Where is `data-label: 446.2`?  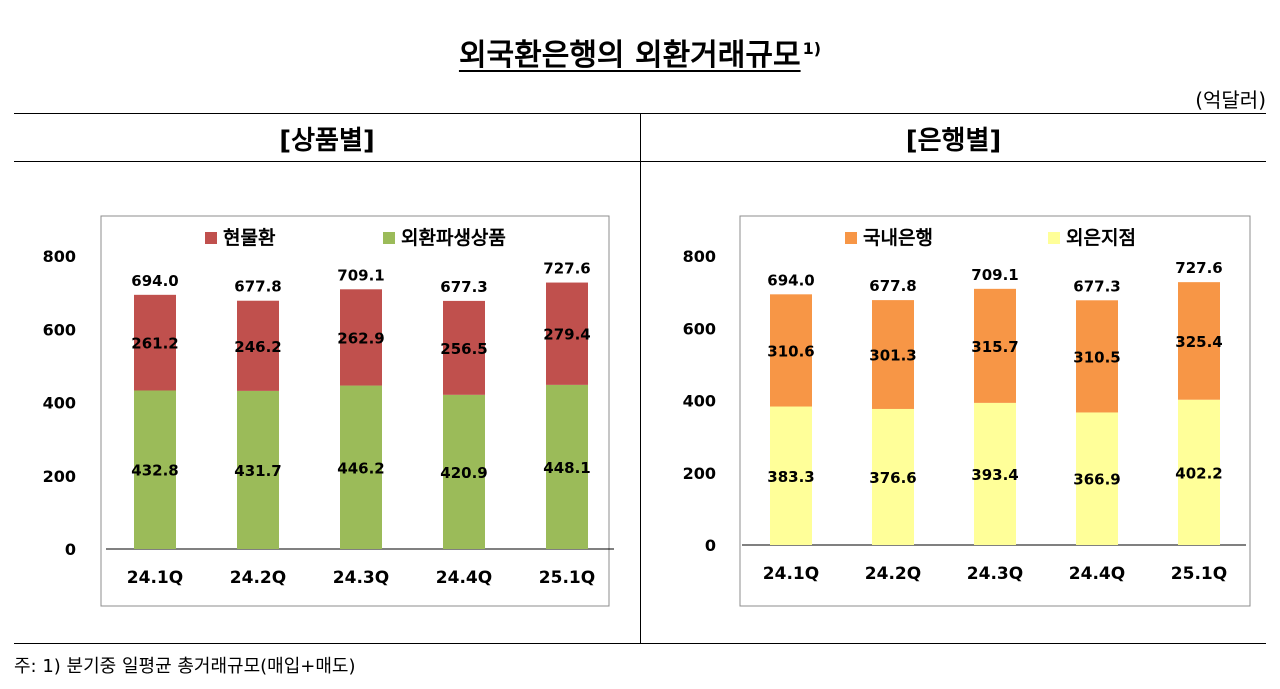
data-label: 446.2 is located at coordinates (360, 468).